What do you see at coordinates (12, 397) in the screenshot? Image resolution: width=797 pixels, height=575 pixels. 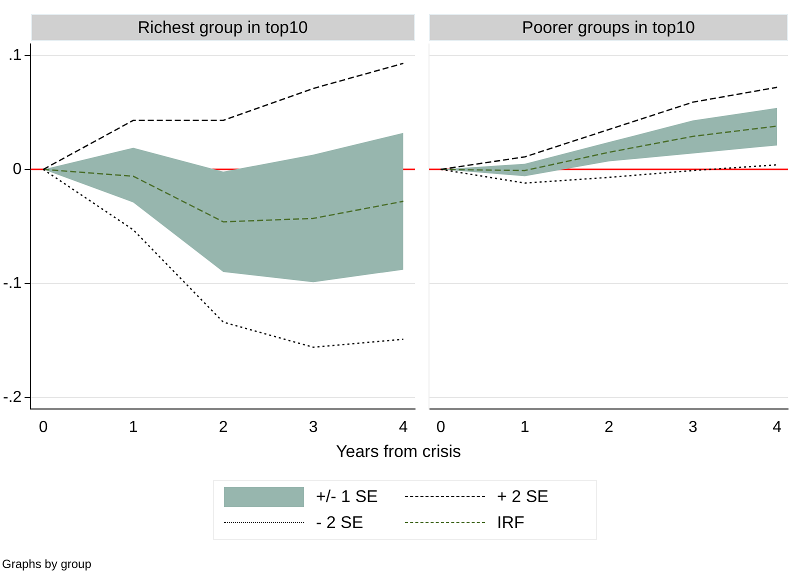 I see `y-tick-label: -.2` at bounding box center [12, 397].